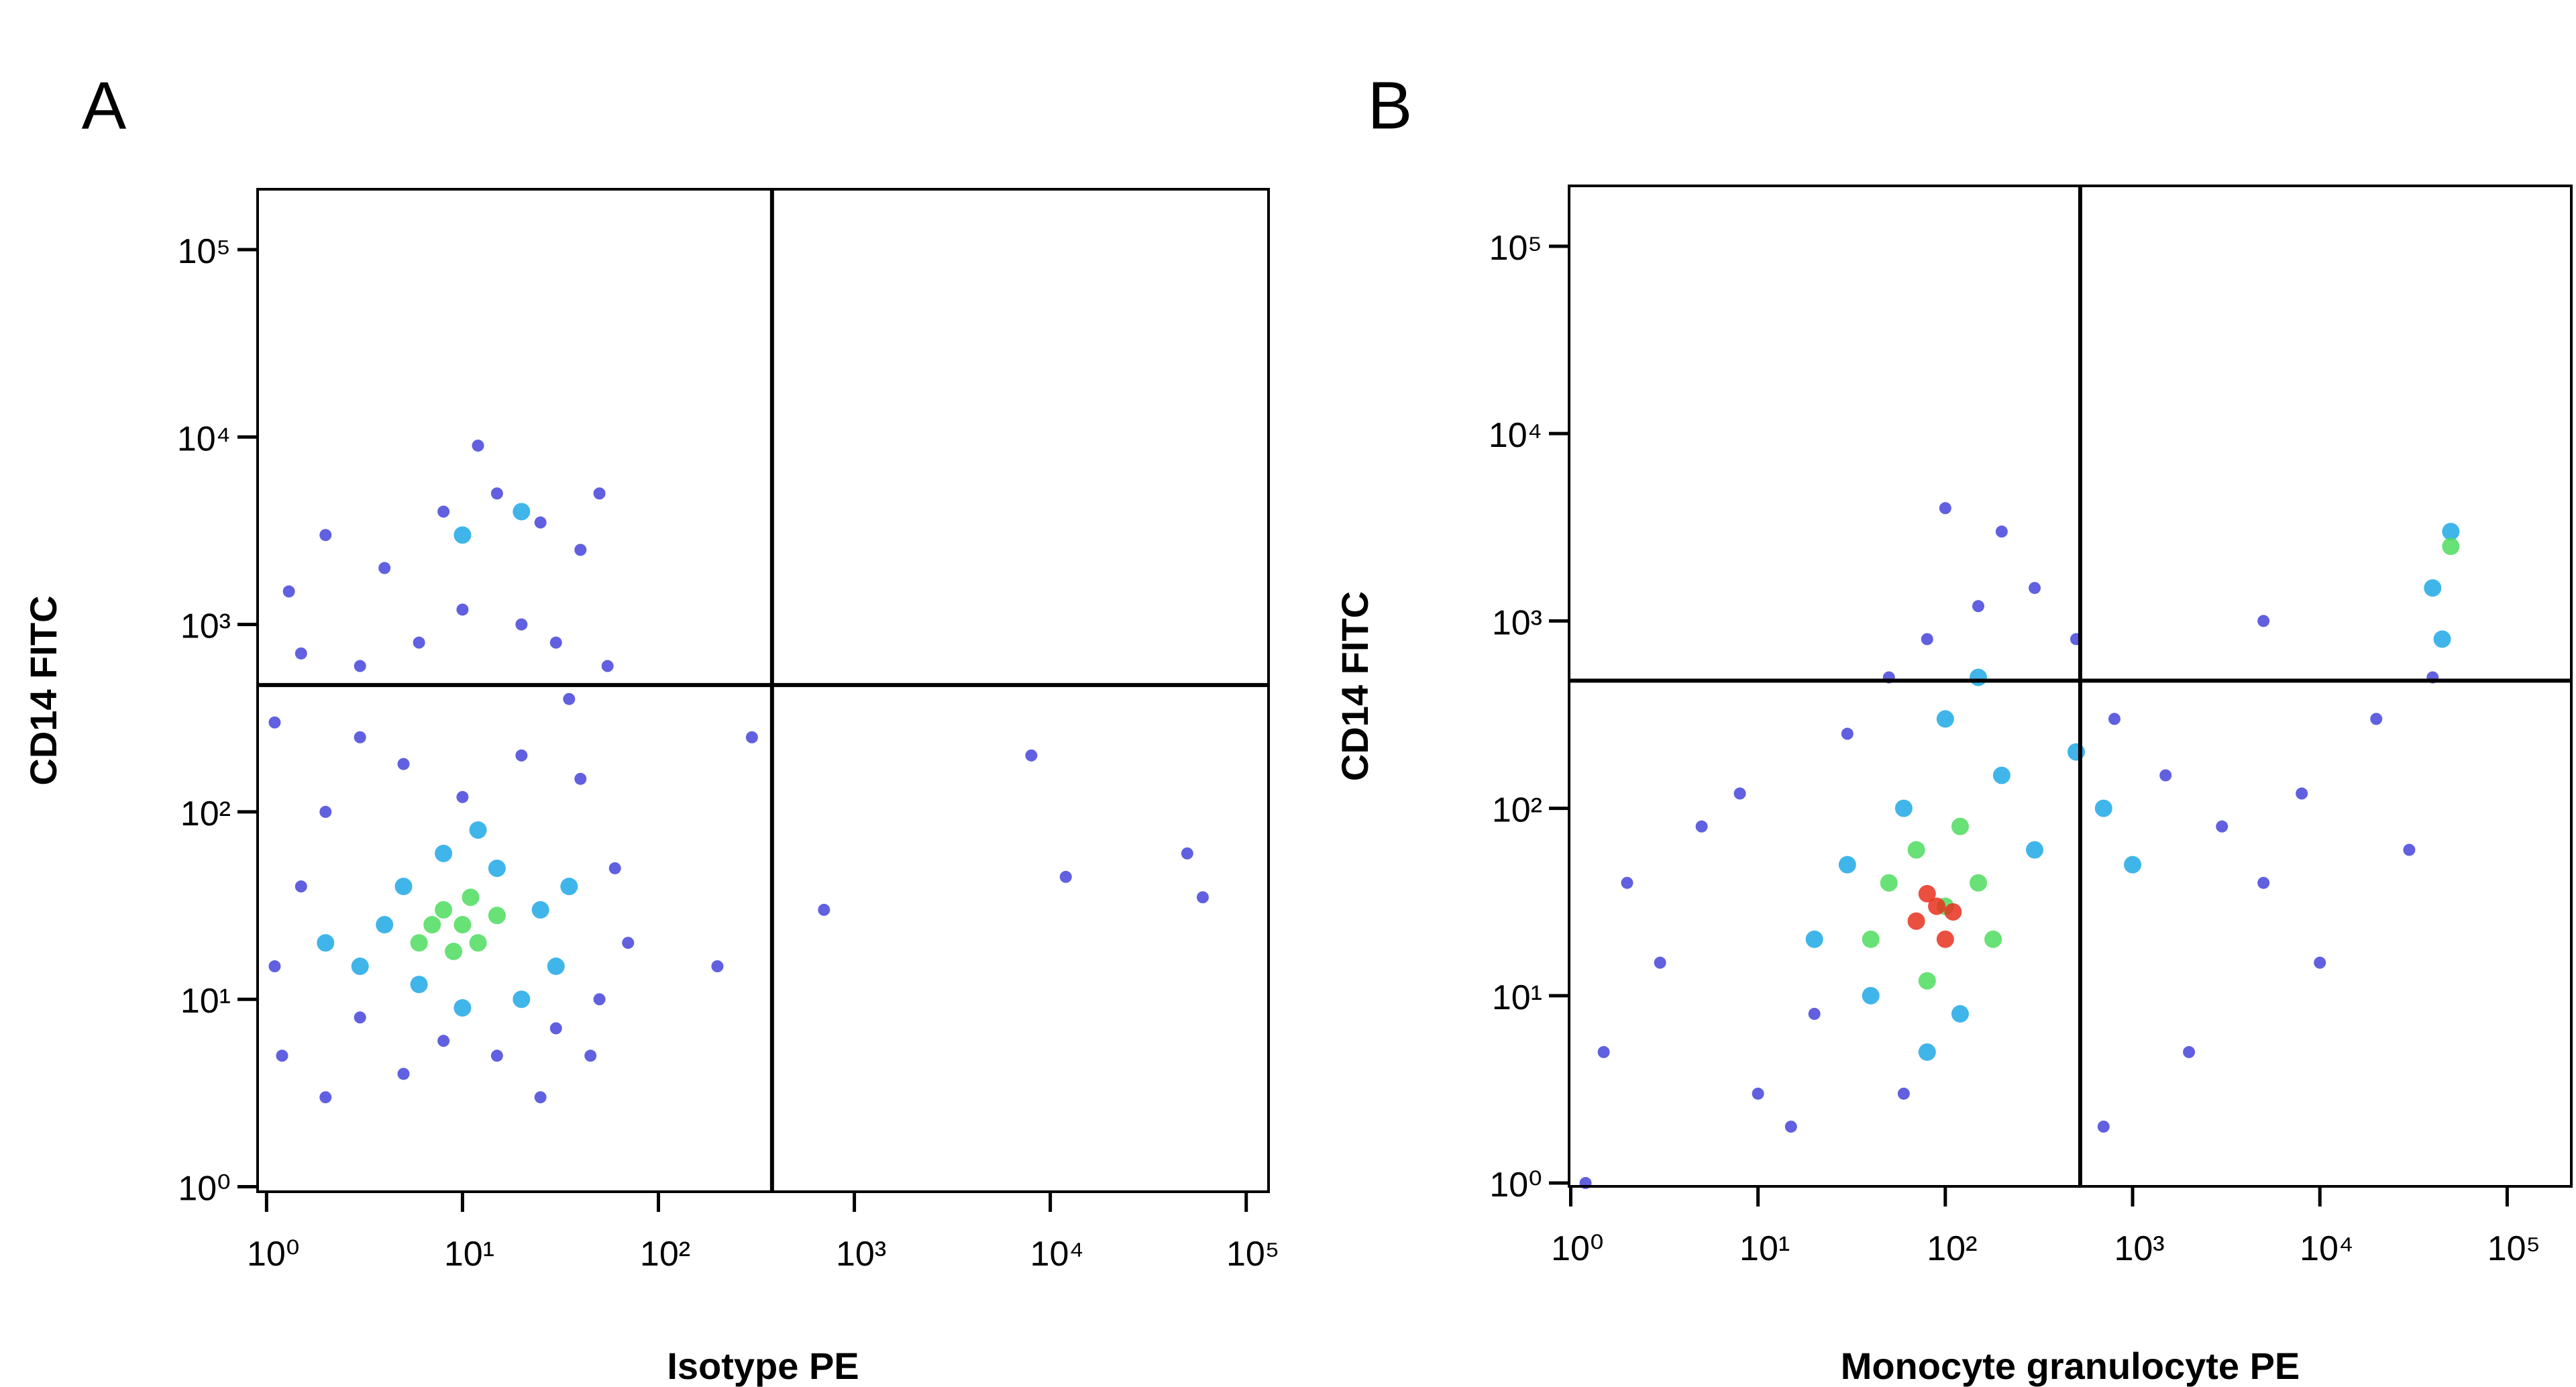 The height and width of the screenshot is (1387, 2576). What do you see at coordinates (763, 1366) in the screenshot?
I see `x-axis-title: Isotype PE` at bounding box center [763, 1366].